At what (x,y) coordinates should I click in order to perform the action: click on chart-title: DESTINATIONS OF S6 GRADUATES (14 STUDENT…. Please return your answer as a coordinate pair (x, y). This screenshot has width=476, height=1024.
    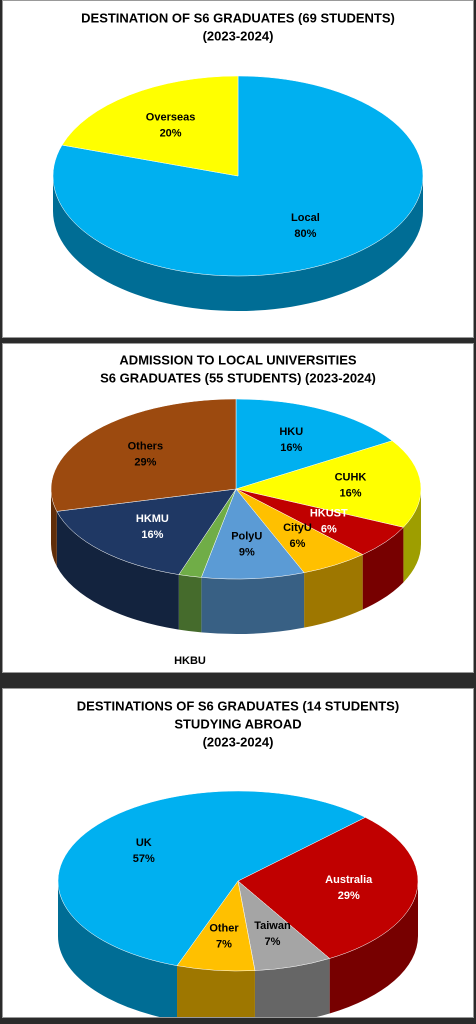
    Looking at the image, I should click on (238, 705).